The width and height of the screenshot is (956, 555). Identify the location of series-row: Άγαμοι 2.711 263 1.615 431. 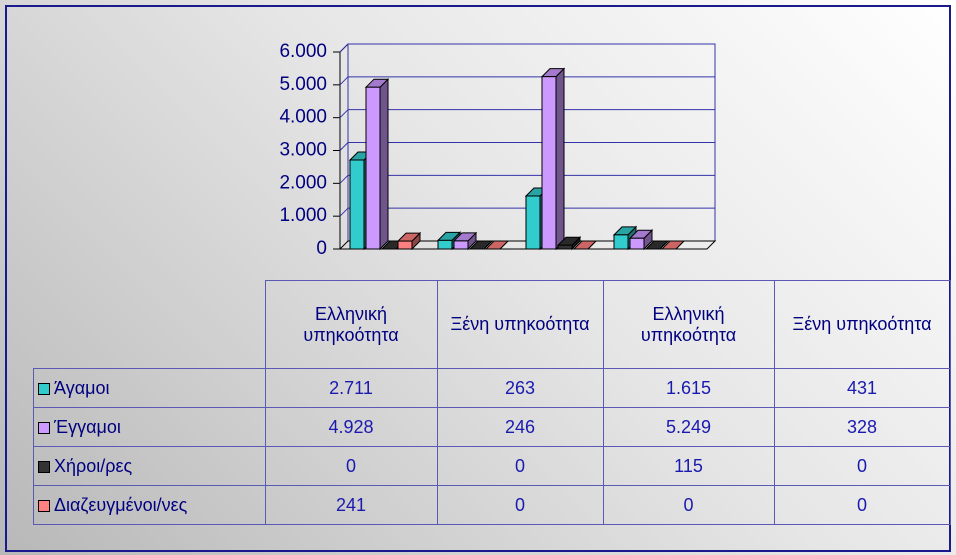
(492, 388).